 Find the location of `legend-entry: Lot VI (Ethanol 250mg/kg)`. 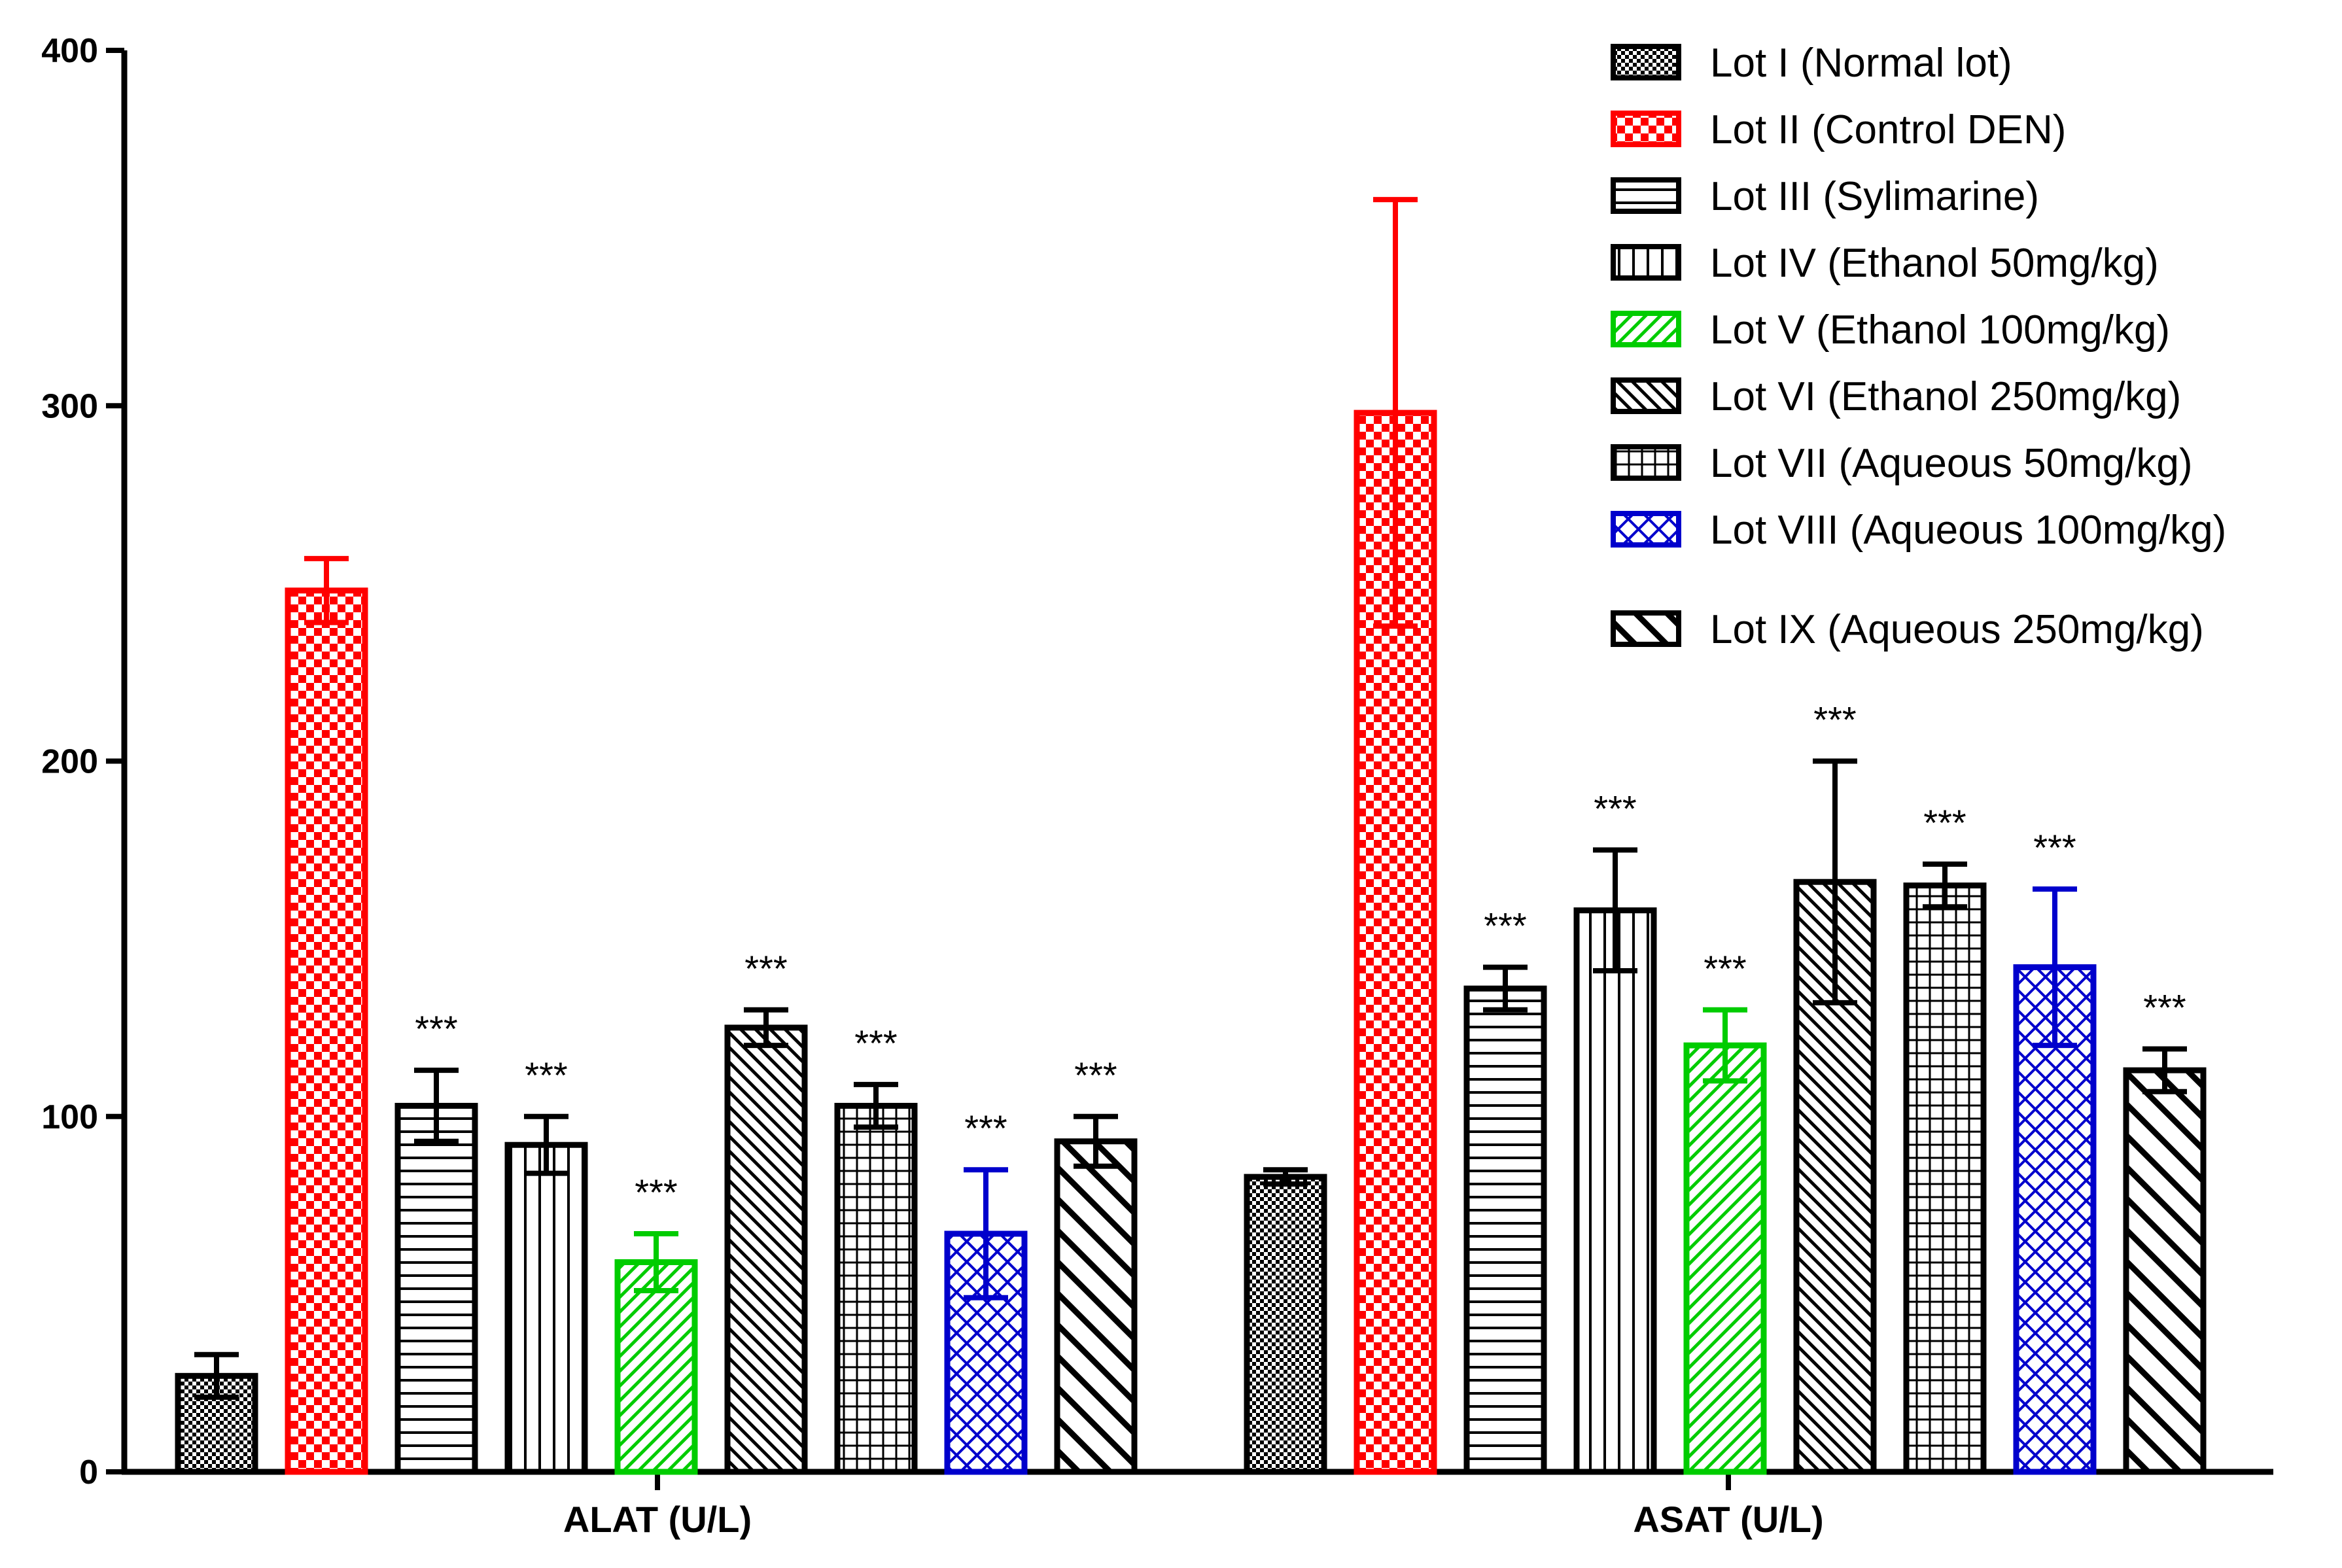

legend-entry: Lot VI (Ethanol 250mg/kg) is located at coordinates (1896, 396).